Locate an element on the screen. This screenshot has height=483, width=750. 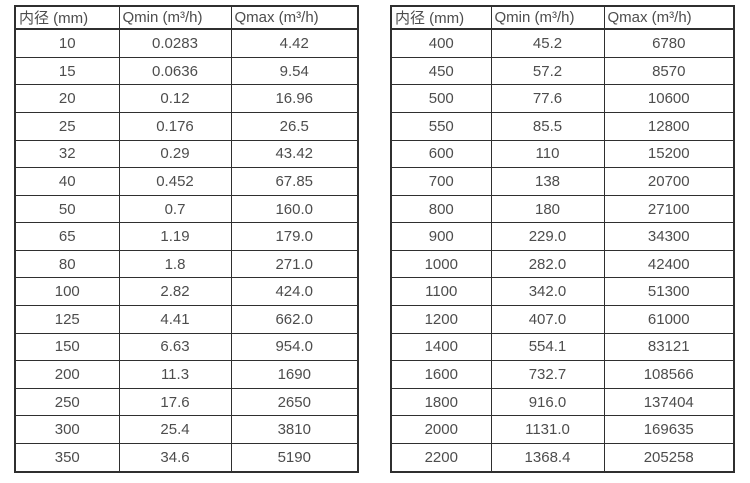
table-cell: 0.12 is located at coordinates (175, 98).